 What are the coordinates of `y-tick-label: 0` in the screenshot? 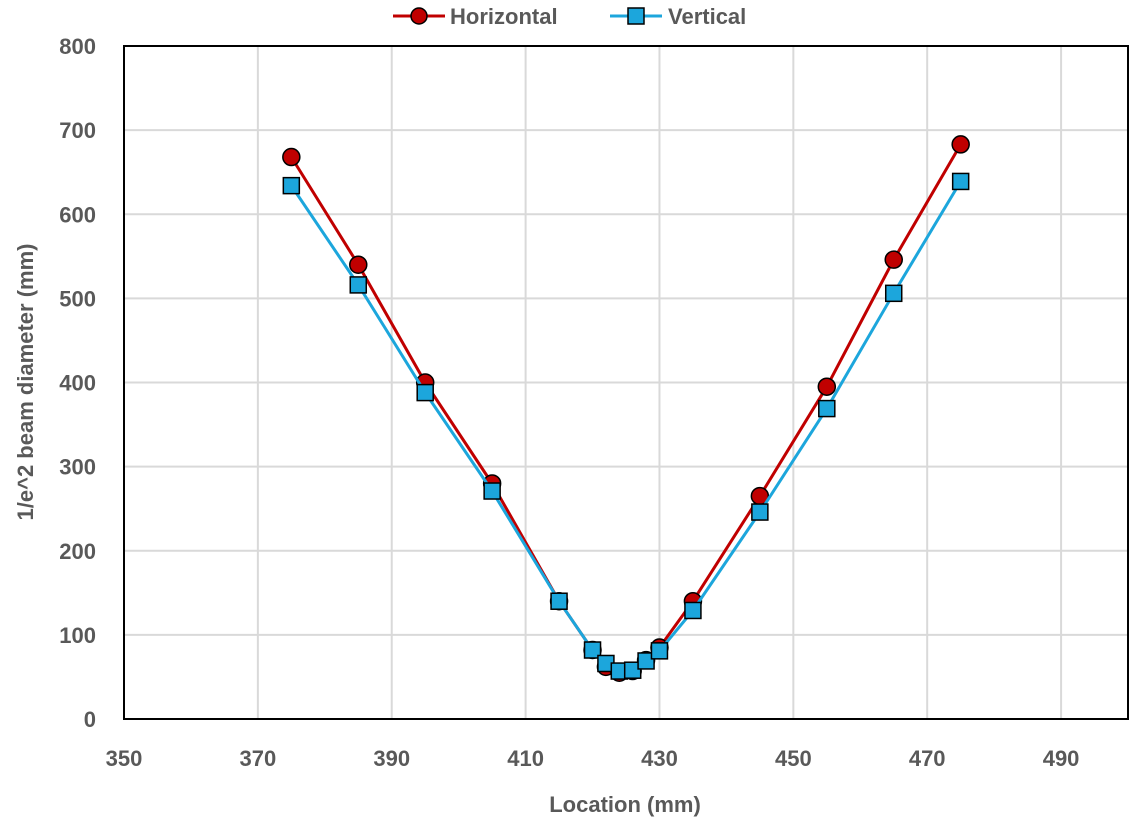 It's located at (90, 719).